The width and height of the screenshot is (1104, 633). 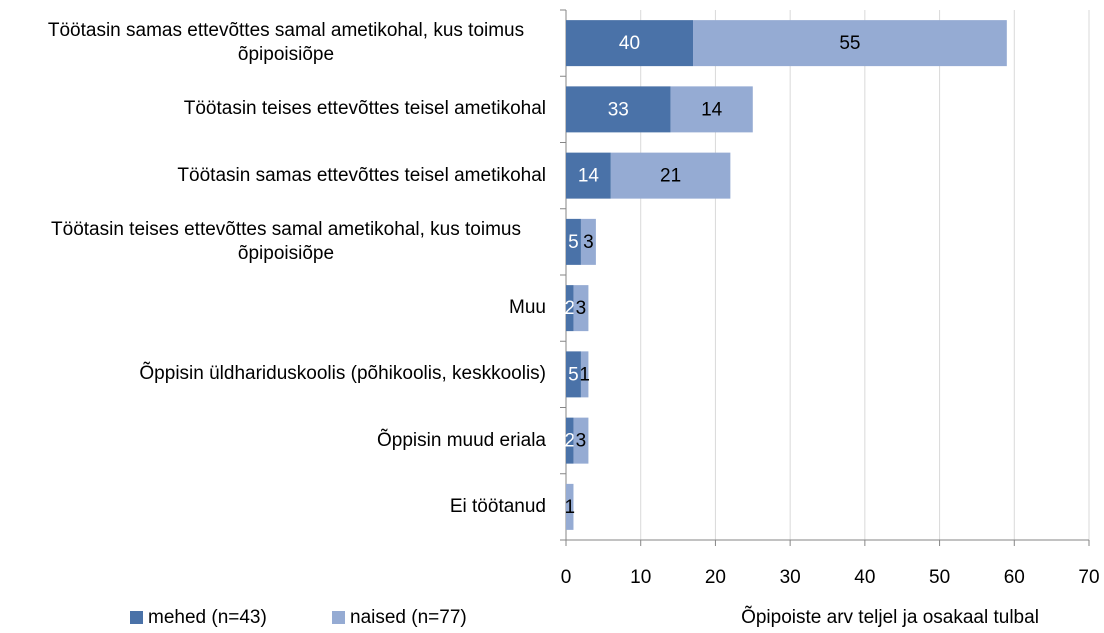 I want to click on data-label: 55, so click(x=849, y=43).